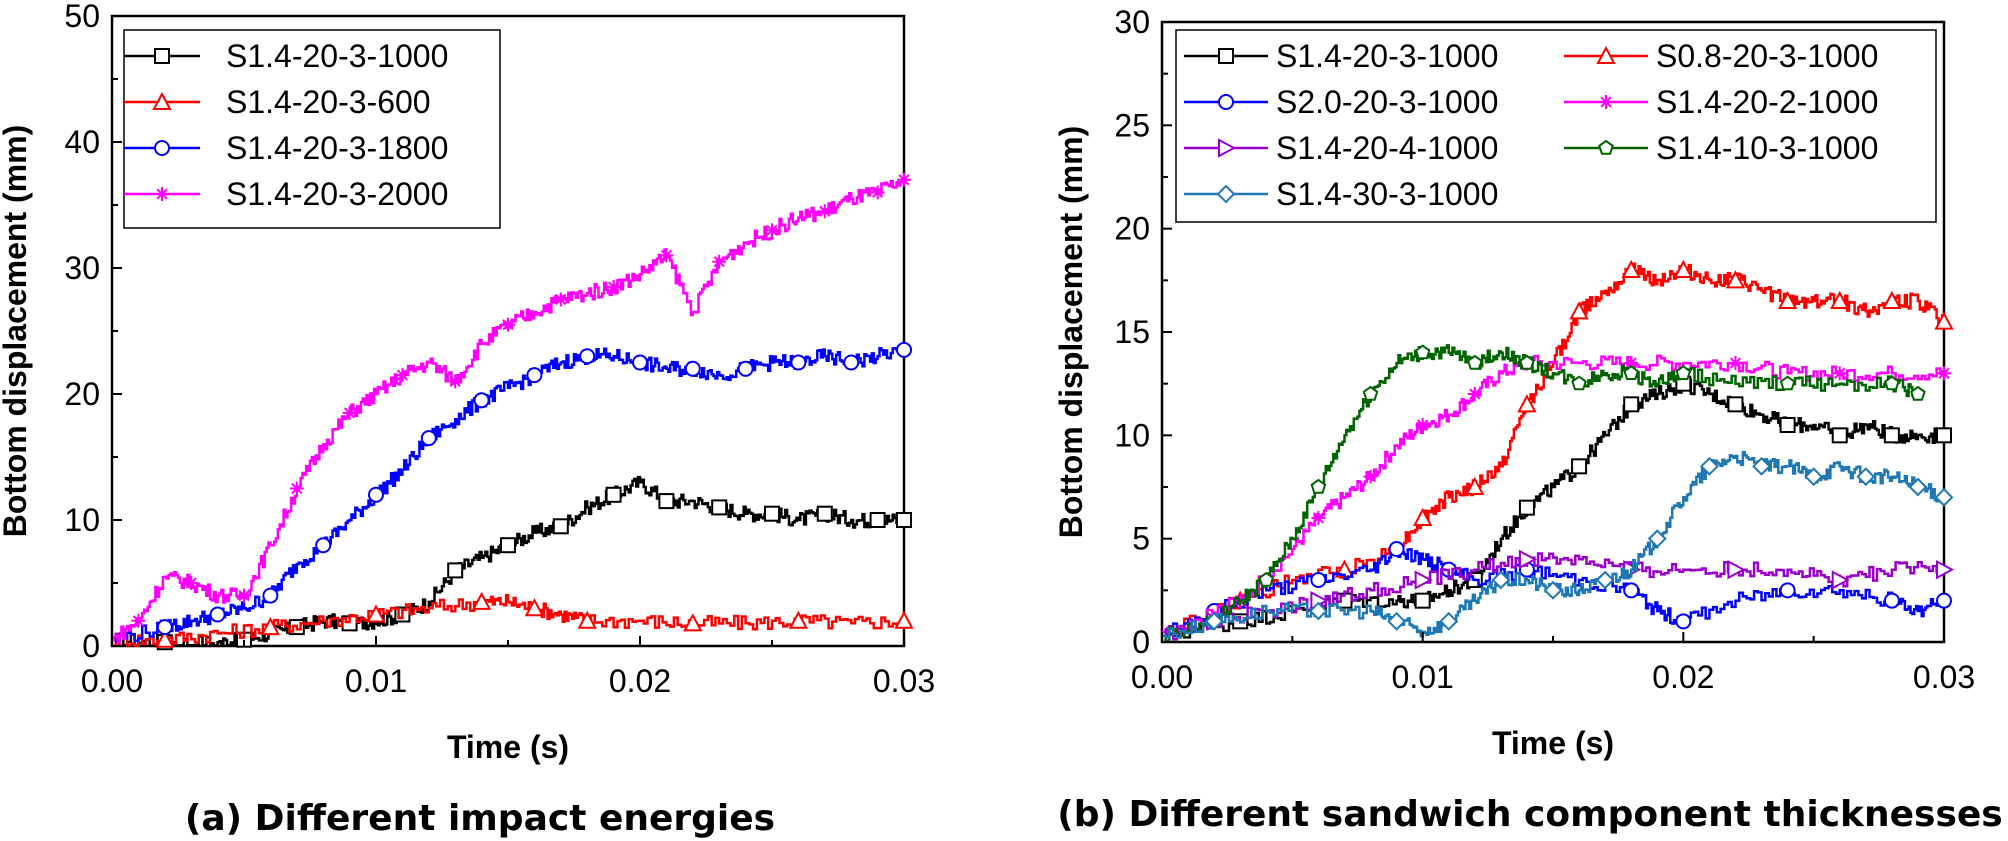 The height and width of the screenshot is (841, 2008). What do you see at coordinates (1423, 677) in the screenshot?
I see `chart-b-xtick-label-1: 0.01` at bounding box center [1423, 677].